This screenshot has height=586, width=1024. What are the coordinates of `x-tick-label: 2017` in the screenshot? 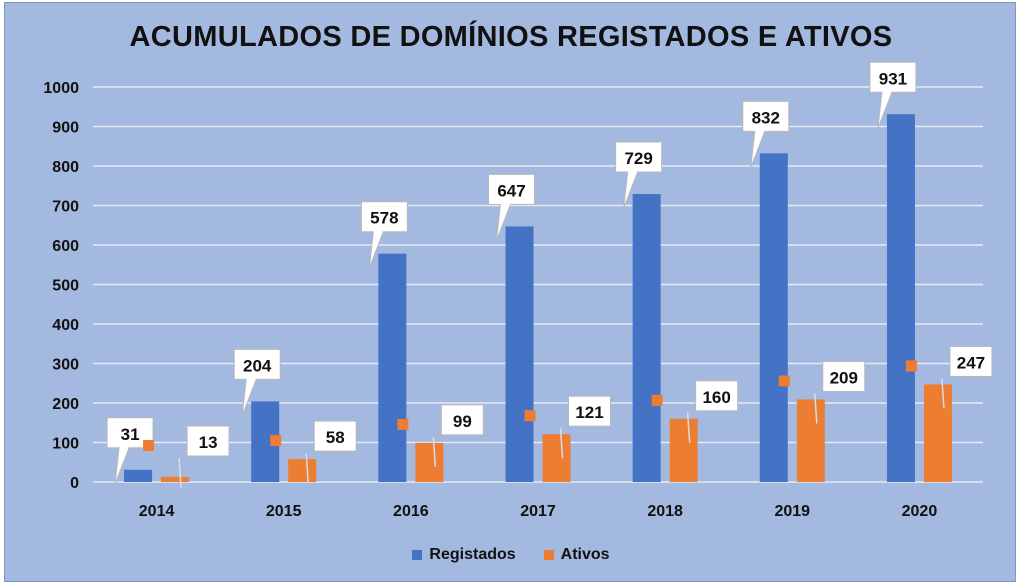 It's located at (538, 511).